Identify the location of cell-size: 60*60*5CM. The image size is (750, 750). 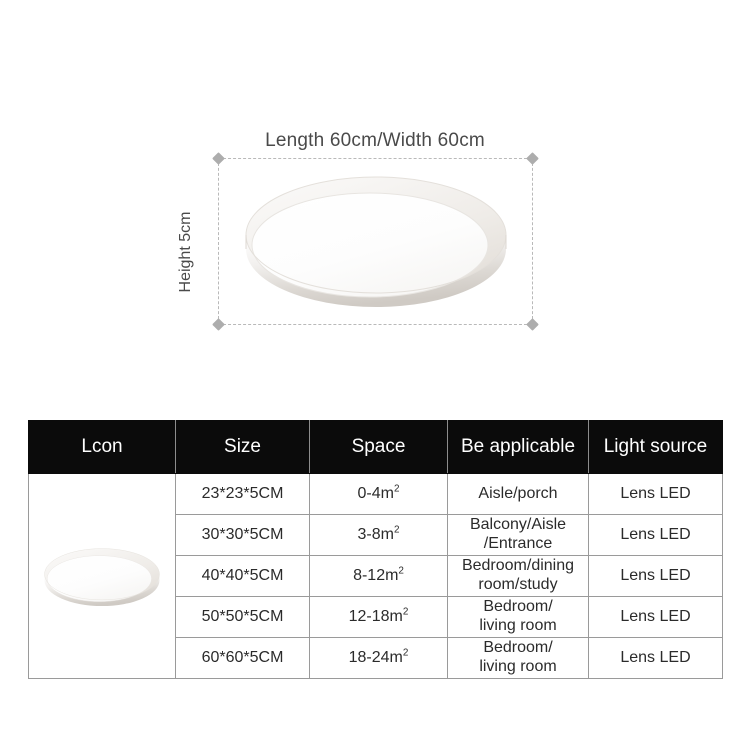
(242, 658).